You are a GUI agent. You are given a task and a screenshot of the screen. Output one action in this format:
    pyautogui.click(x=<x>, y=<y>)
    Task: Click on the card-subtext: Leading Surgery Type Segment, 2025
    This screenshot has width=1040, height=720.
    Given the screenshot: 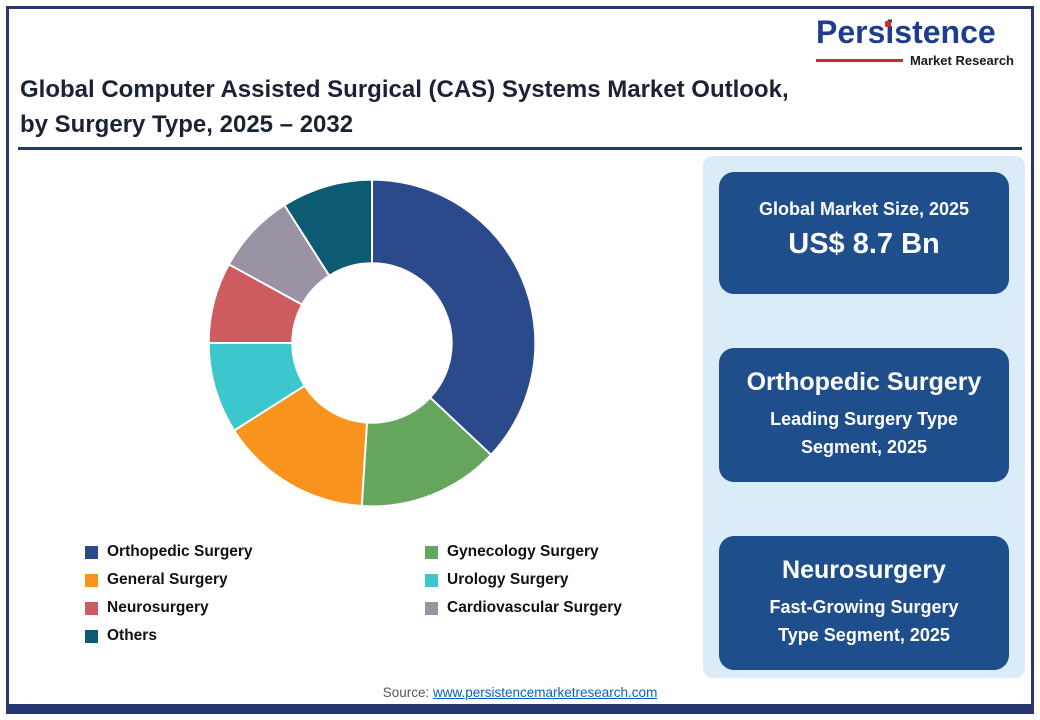 What is the action you would take?
    pyautogui.click(x=864, y=433)
    